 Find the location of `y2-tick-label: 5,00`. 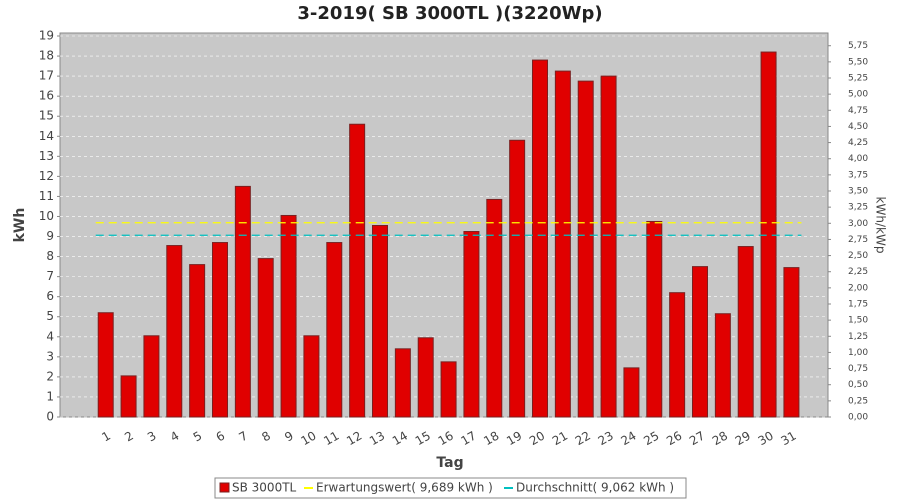

y2-tick-label: 5,00 is located at coordinates (858, 95).